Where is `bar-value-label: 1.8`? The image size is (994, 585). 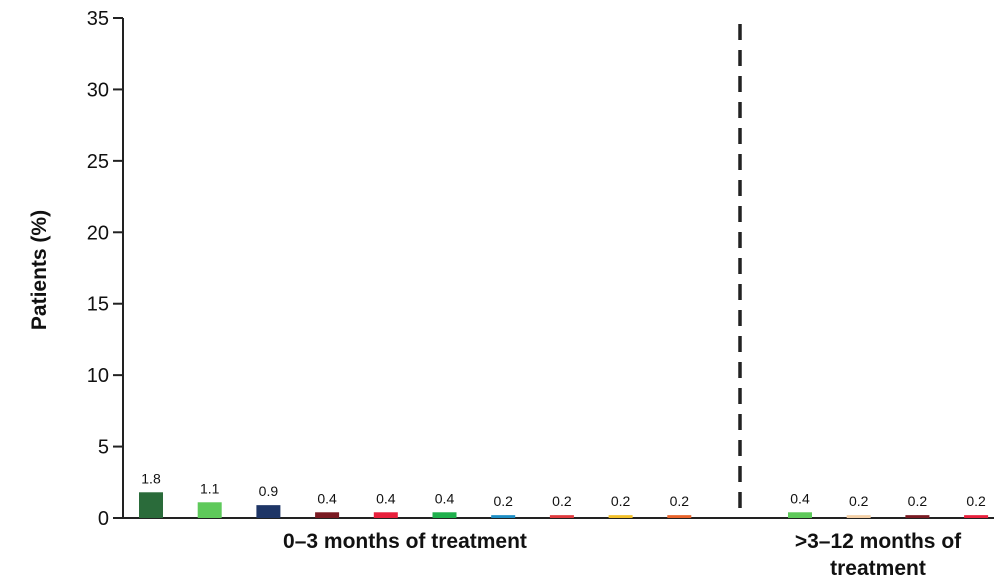 bar-value-label: 1.8 is located at coordinates (151, 478).